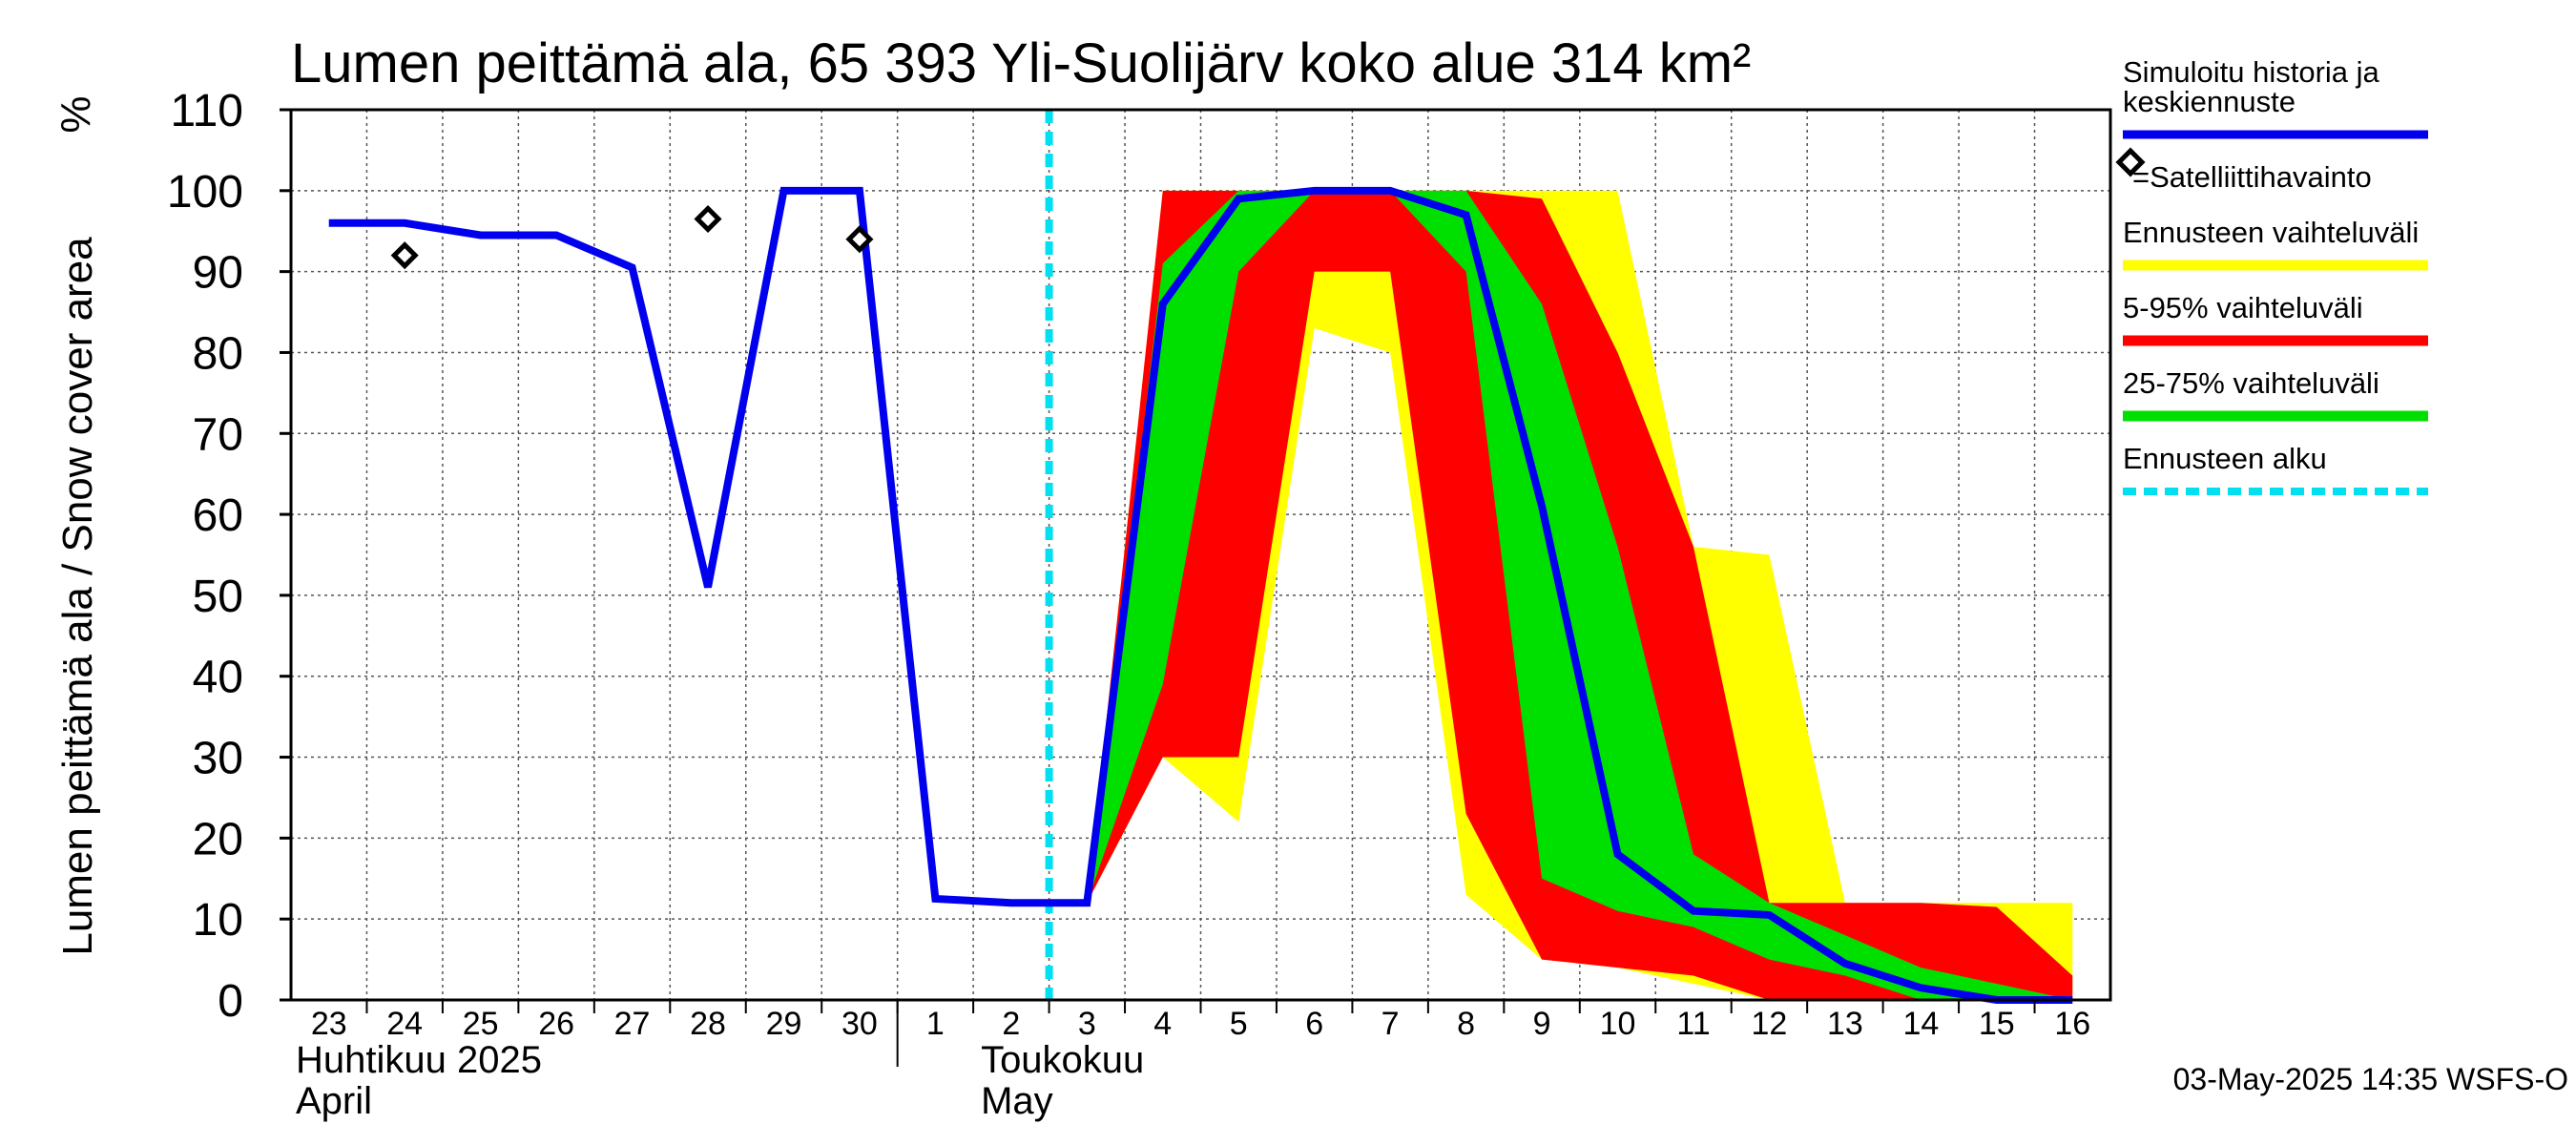 The width and height of the screenshot is (2576, 1145). What do you see at coordinates (1087, 1024) in the screenshot?
I see `x-tick-label: 3` at bounding box center [1087, 1024].